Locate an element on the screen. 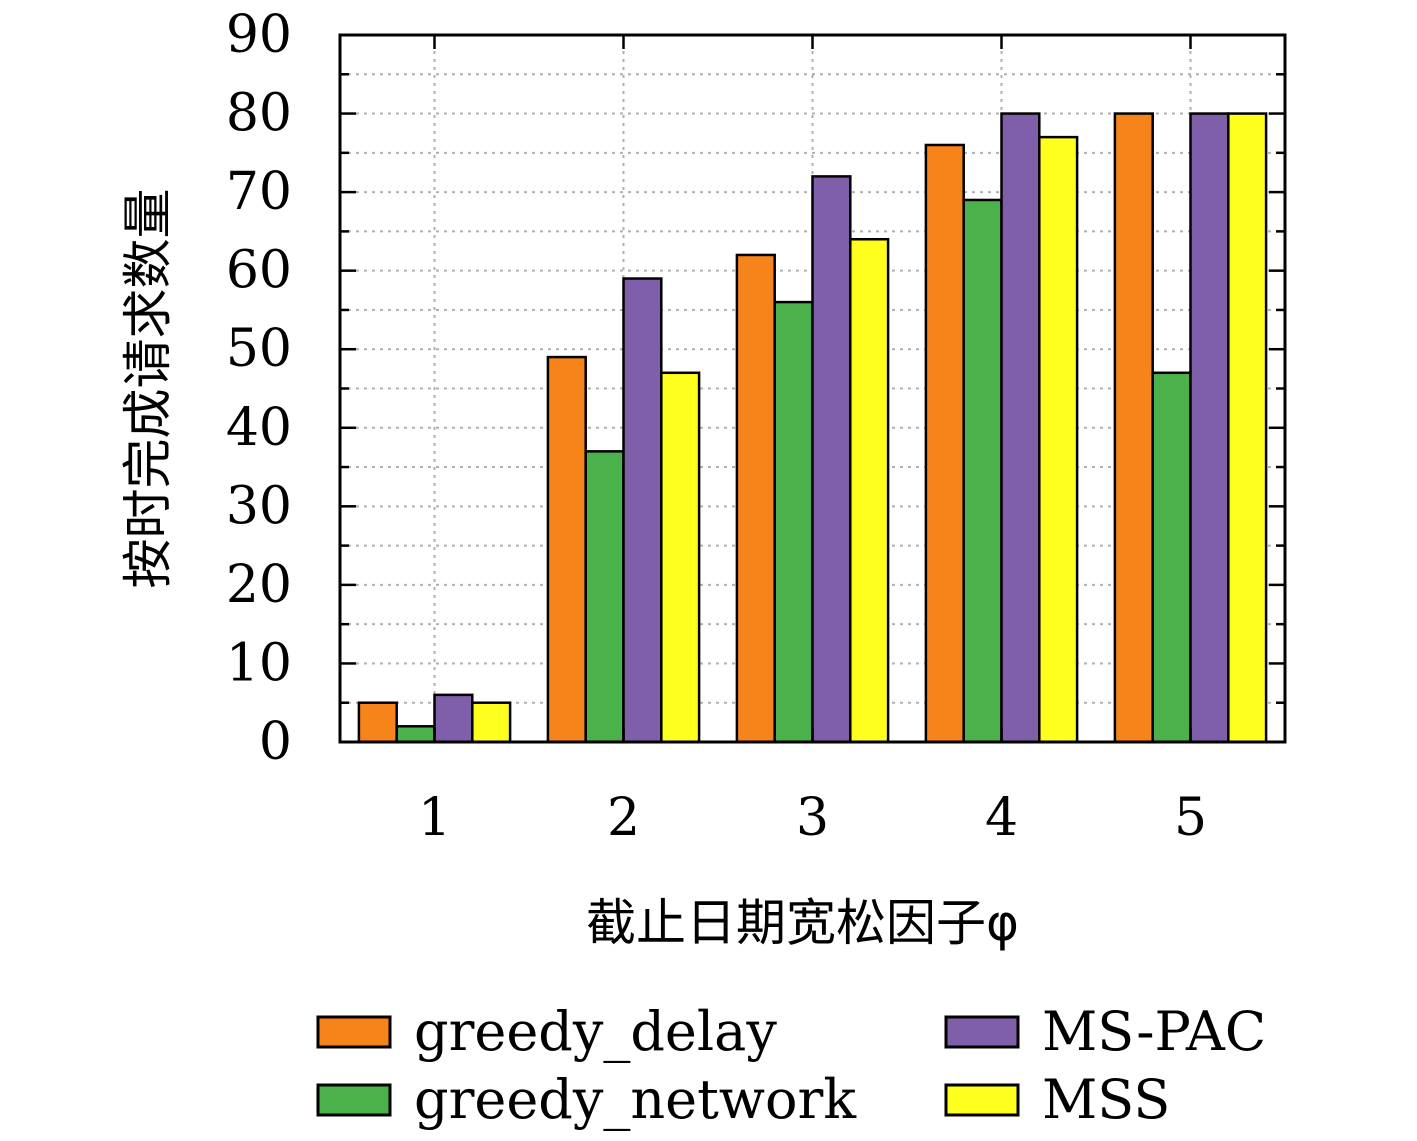 The width and height of the screenshot is (1417, 1141). y-tick-label: 80 is located at coordinates (259, 114).